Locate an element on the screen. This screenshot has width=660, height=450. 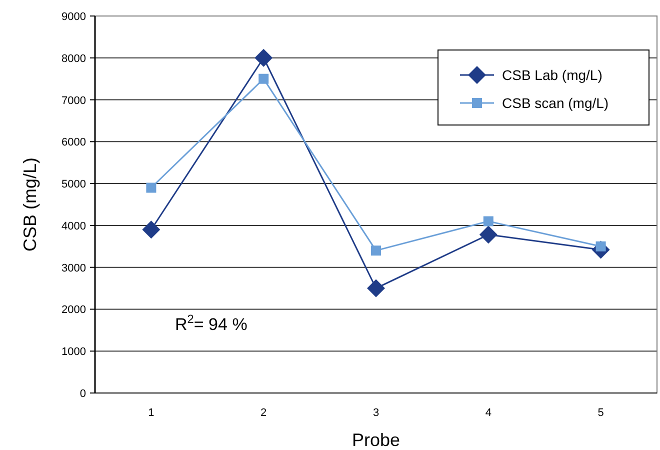
legend-label: CSB scan (mg/L) is located at coordinates (555, 103).